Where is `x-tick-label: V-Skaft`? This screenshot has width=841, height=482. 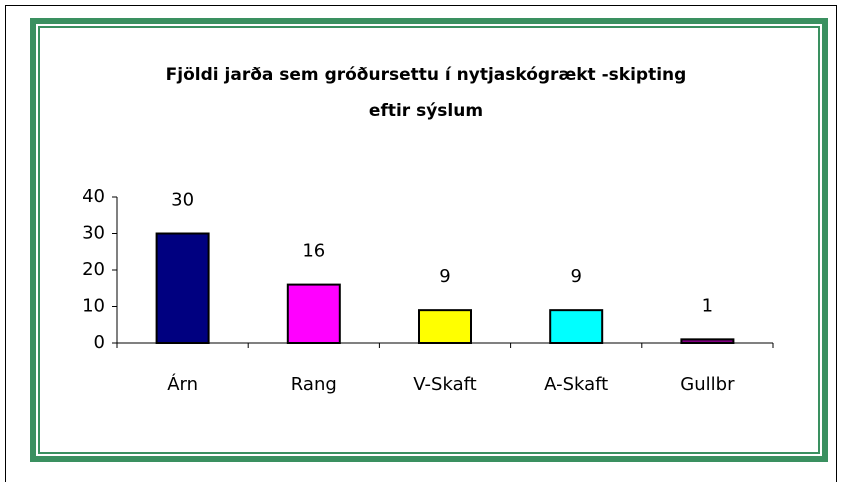
x-tick-label: V-Skaft is located at coordinates (444, 384).